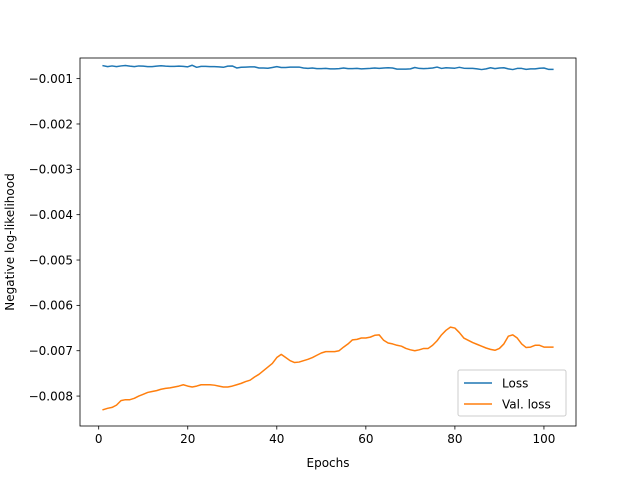 This screenshot has height=480, width=640. Describe the element at coordinates (328, 368) in the screenshot. I see `series-line-val-loss` at that location.